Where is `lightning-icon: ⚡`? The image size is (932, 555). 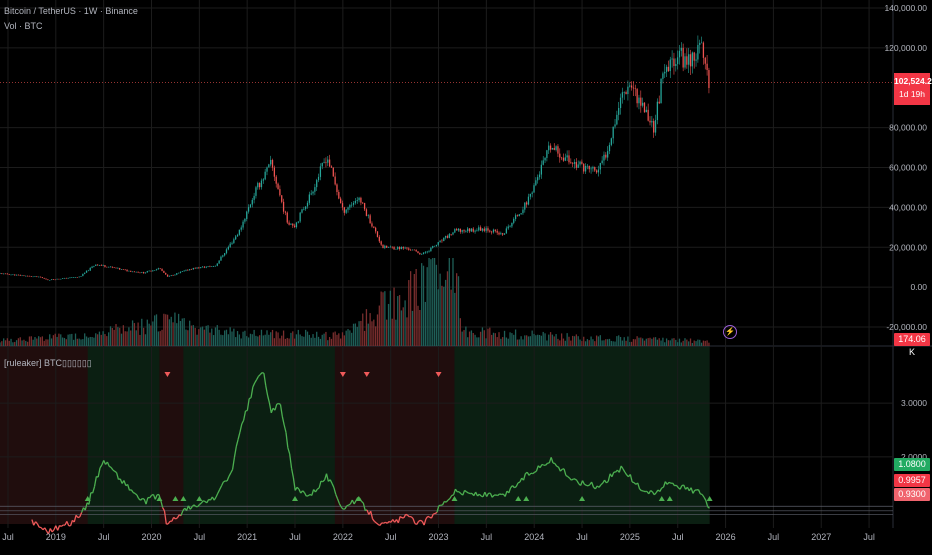 lightning-icon: ⚡ is located at coordinates (730, 332).